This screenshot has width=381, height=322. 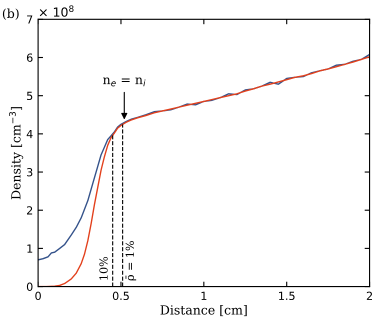 I want to click on y-tick-label: 6, so click(x=29, y=57).